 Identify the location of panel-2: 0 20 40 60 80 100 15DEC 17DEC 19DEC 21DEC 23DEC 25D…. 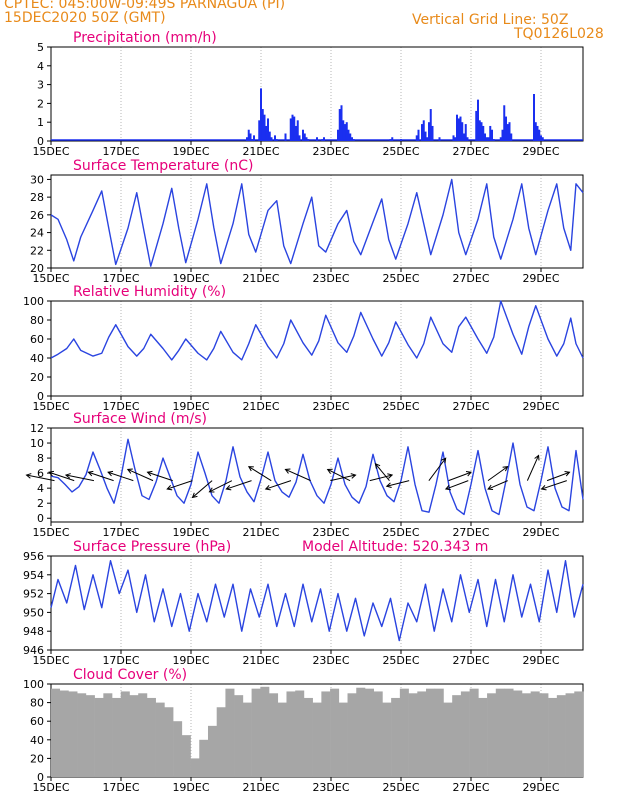
(303, 348).